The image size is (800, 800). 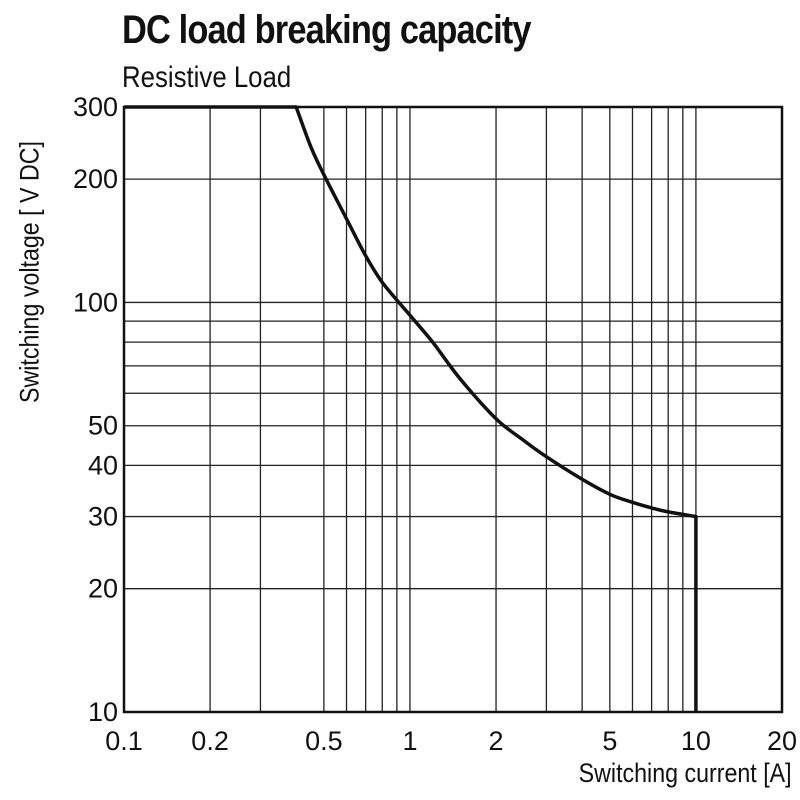 I want to click on x-tick-labels: 0.1 0.2 0.5 1 2 5 10 20, so click(x=451, y=741).